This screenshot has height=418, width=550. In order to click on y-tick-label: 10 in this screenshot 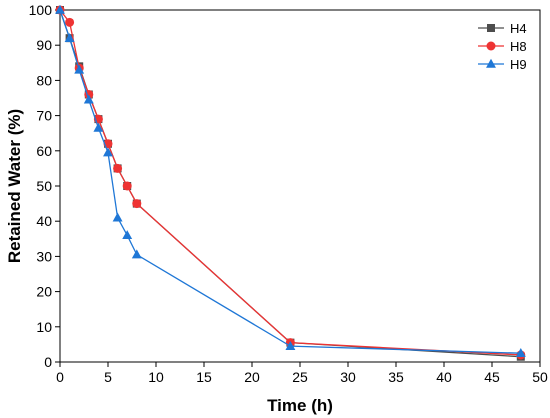, I will do `click(44, 327)`.